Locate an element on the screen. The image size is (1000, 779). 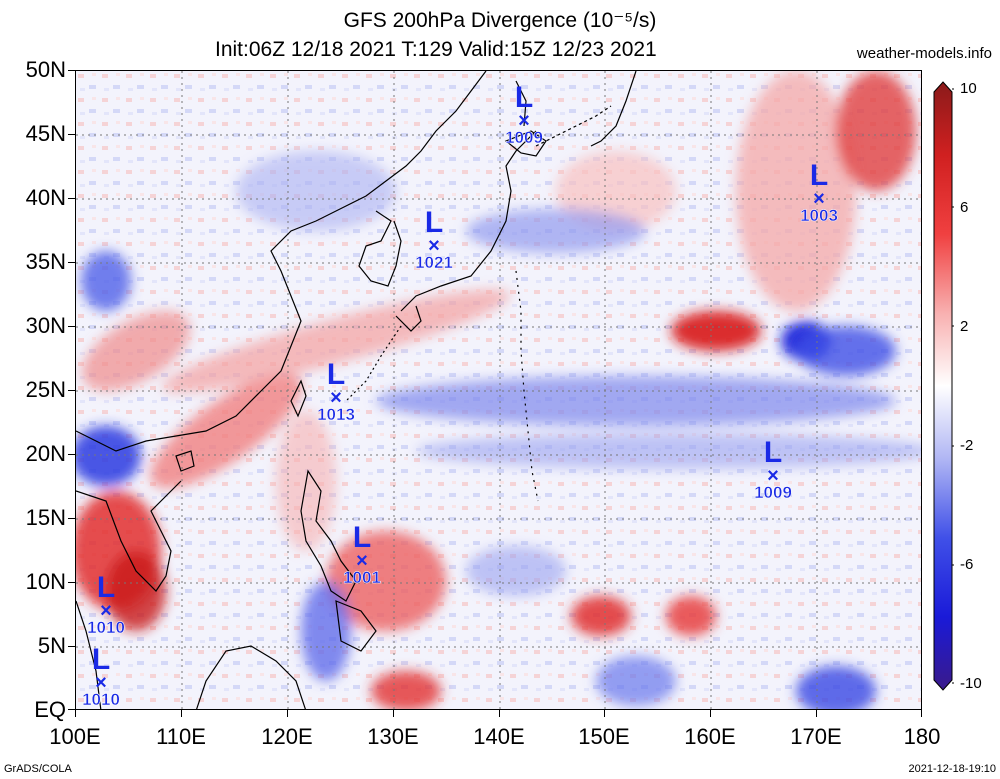
site-credit: weather-models.info is located at coordinates (924, 53).